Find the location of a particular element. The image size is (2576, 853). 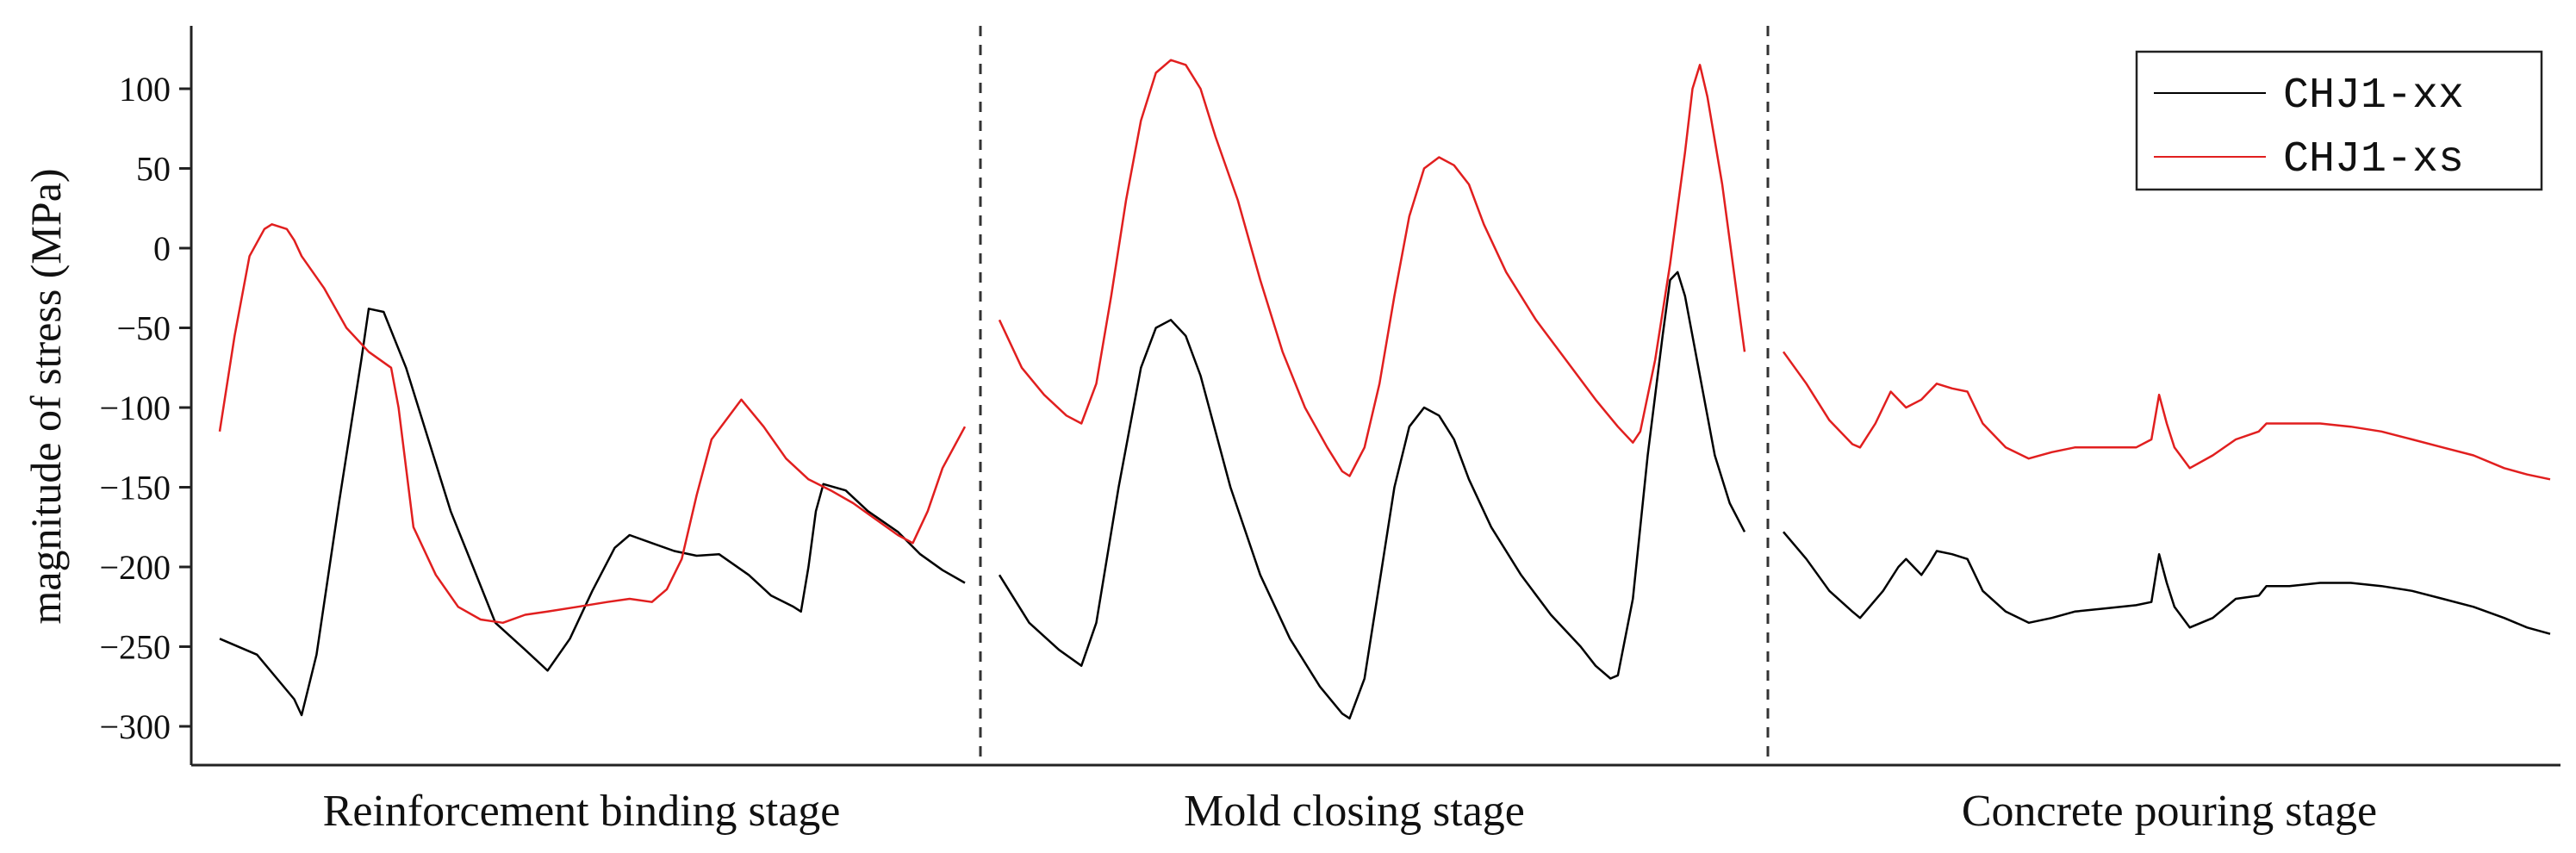

legend-box is located at coordinates (2339, 120).